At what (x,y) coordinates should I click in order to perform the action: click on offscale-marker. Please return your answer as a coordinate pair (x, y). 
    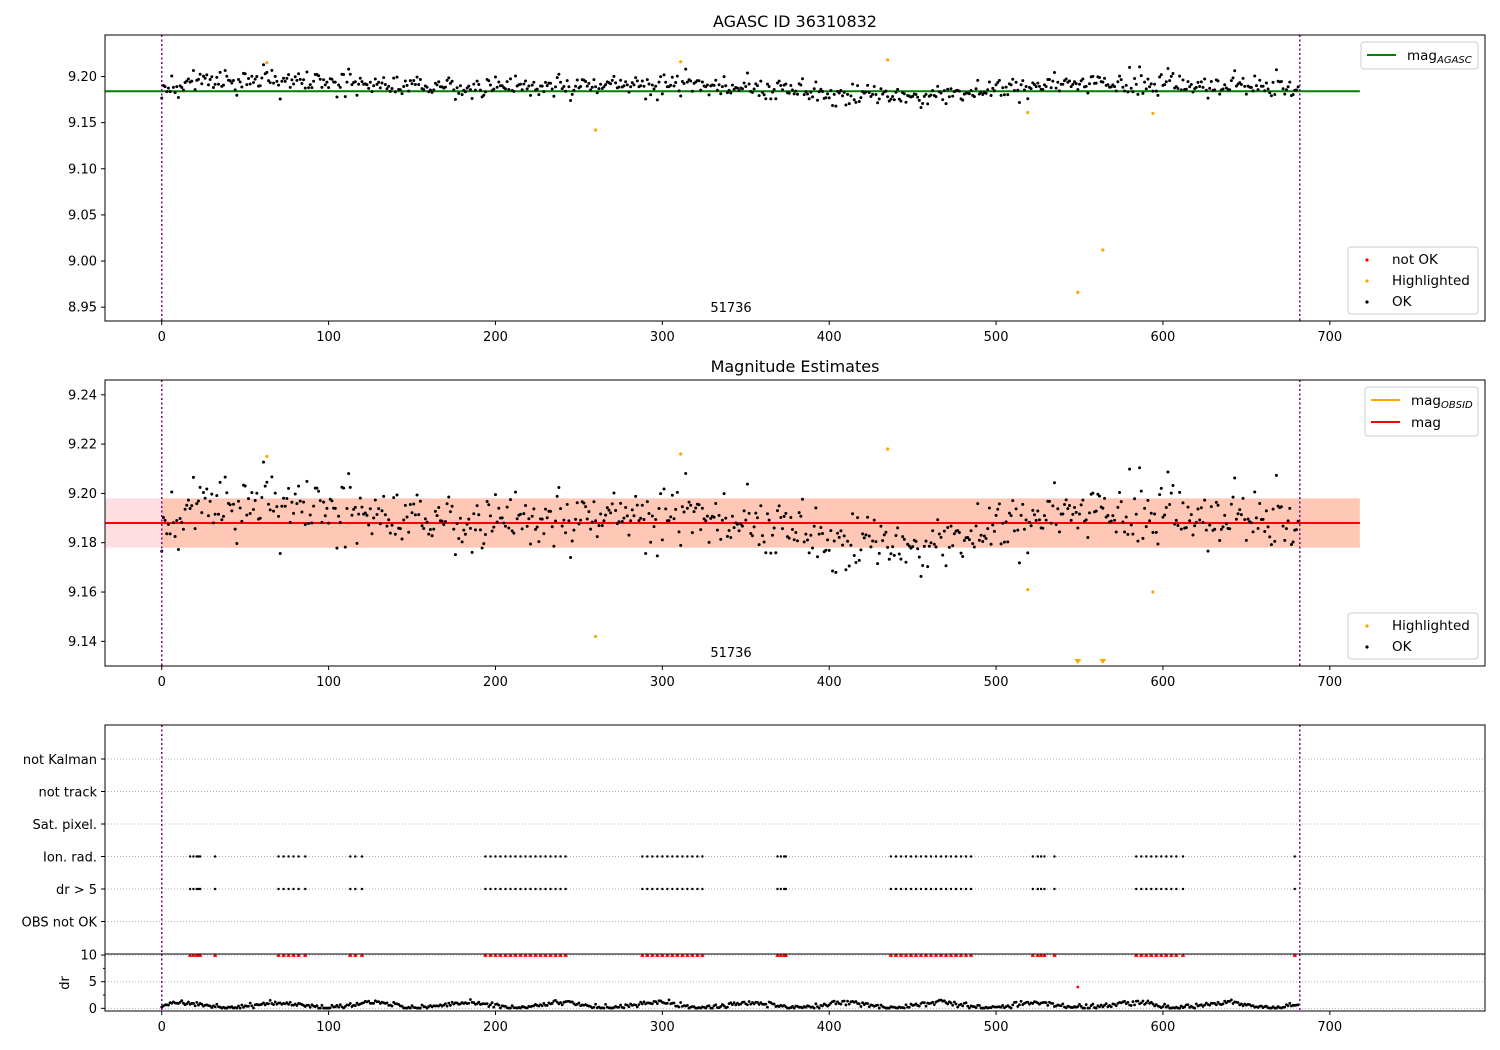
    Looking at the image, I should click on (1103, 661).